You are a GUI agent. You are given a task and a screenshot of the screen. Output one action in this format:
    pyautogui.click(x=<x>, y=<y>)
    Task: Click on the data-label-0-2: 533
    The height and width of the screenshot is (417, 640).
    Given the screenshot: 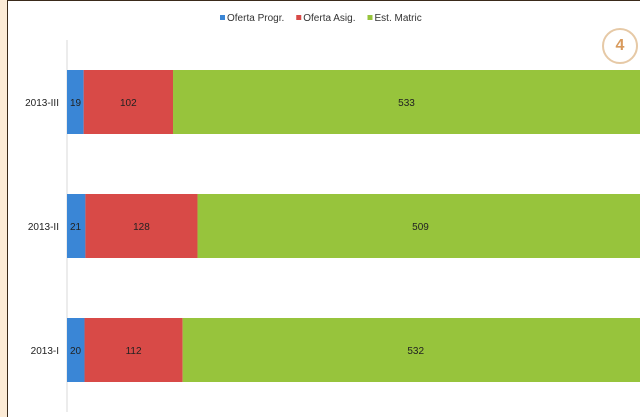 What is the action you would take?
    pyautogui.click(x=406, y=103)
    